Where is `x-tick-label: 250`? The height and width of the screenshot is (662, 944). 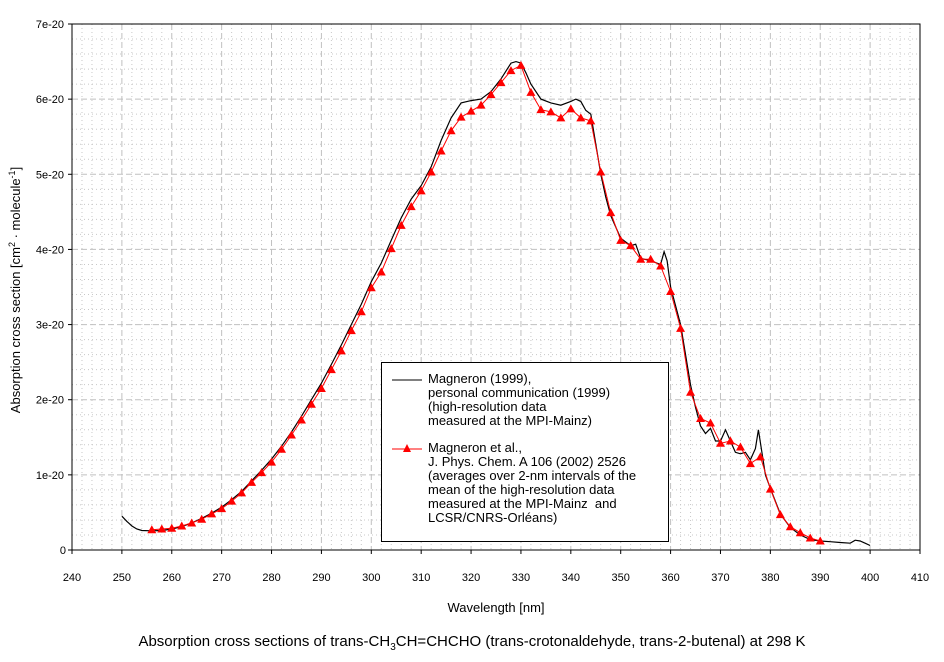 x-tick-label: 250 is located at coordinates (122, 578).